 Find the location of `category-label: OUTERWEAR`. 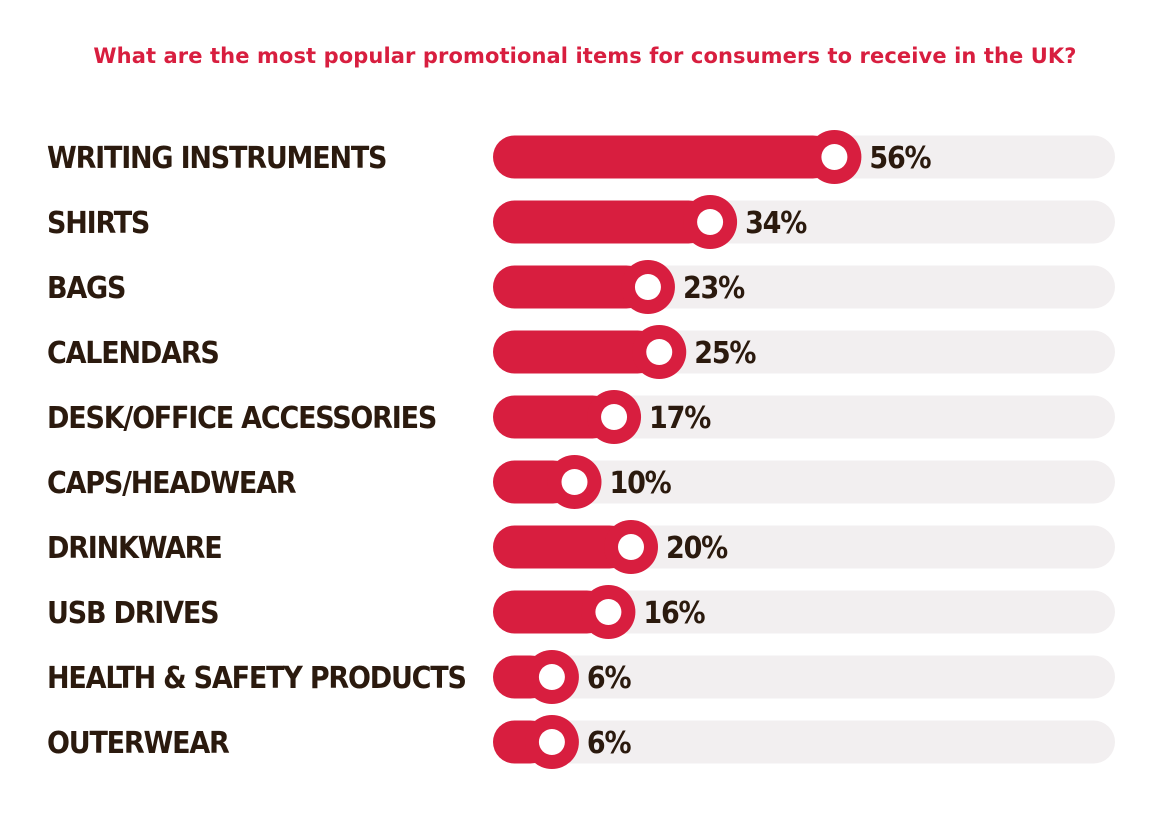

category-label: OUTERWEAR is located at coordinates (138, 743).